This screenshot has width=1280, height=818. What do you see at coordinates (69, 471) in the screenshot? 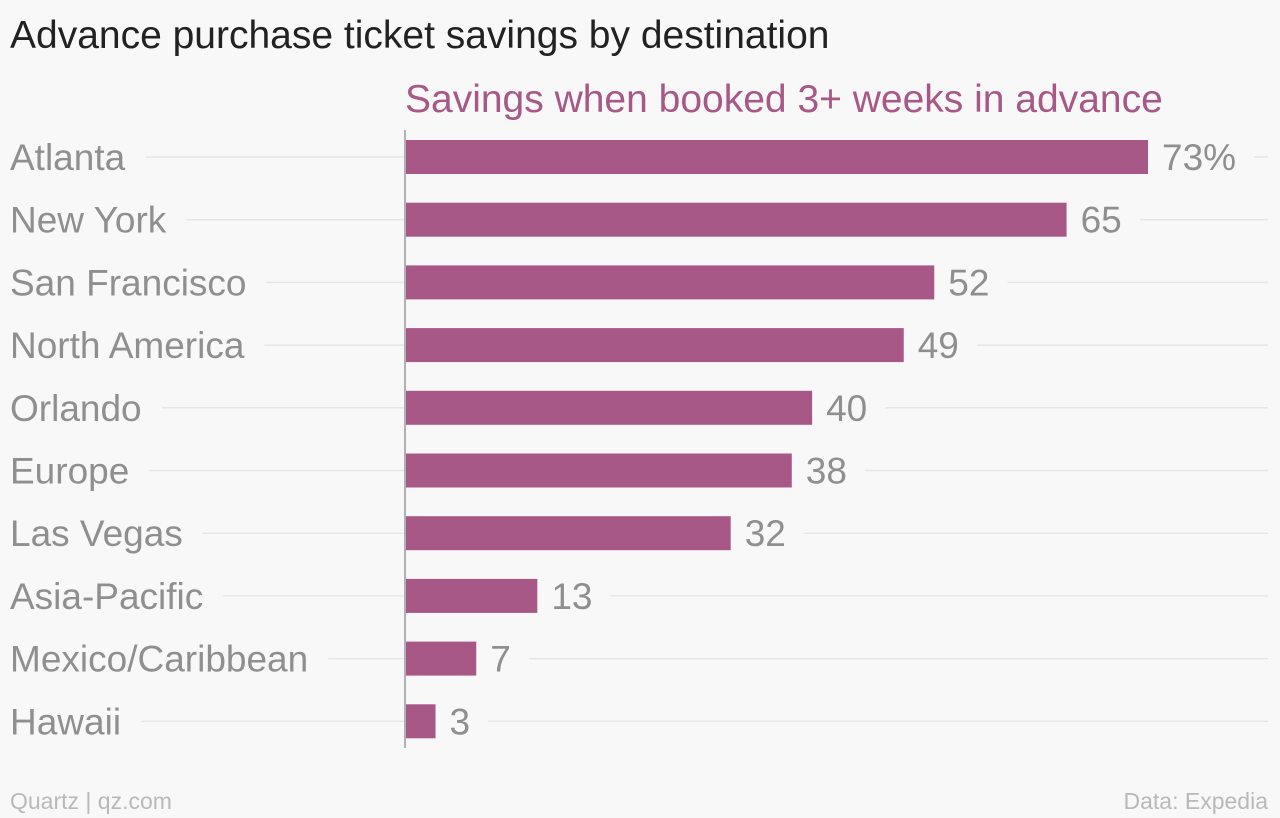
I see `category-label: Europe` at bounding box center [69, 471].